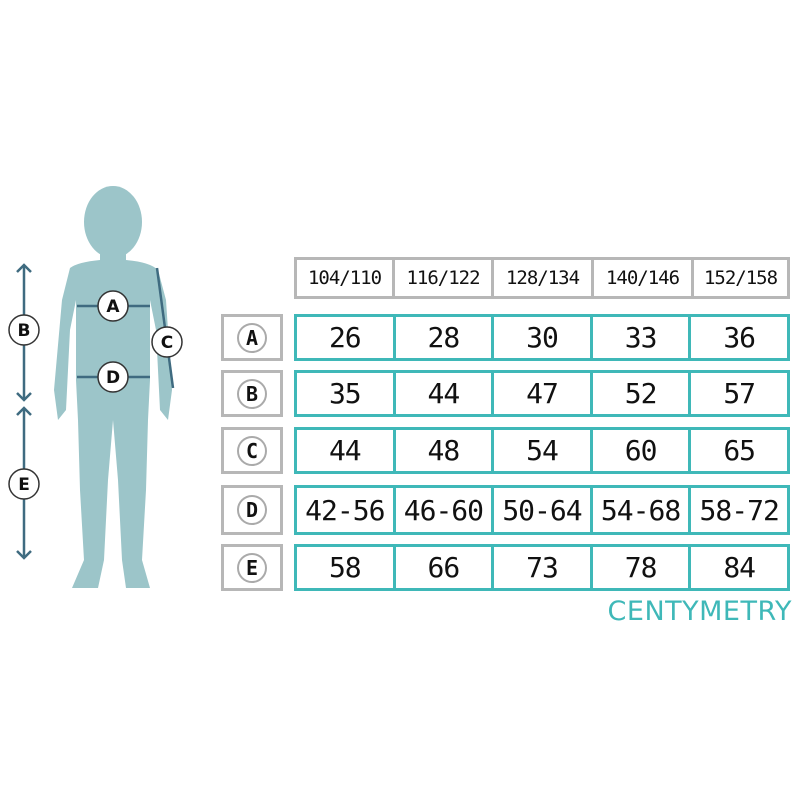  Describe the element at coordinates (740, 278) in the screenshot. I see `size-header: 152/158` at that location.